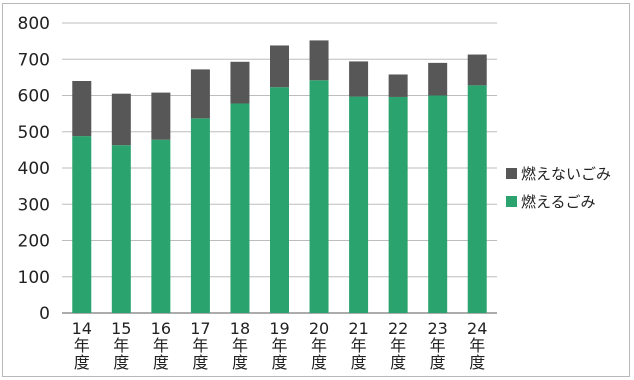 The width and height of the screenshot is (634, 380). I want to click on y-tick-label: 200, so click(34, 242).